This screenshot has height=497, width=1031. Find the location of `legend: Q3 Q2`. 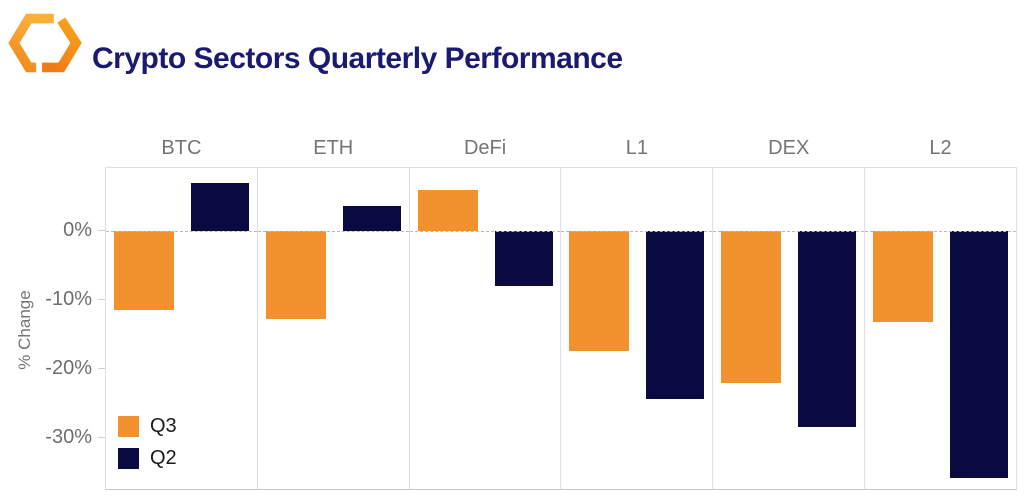

legend: Q3 Q2 is located at coordinates (147, 448).